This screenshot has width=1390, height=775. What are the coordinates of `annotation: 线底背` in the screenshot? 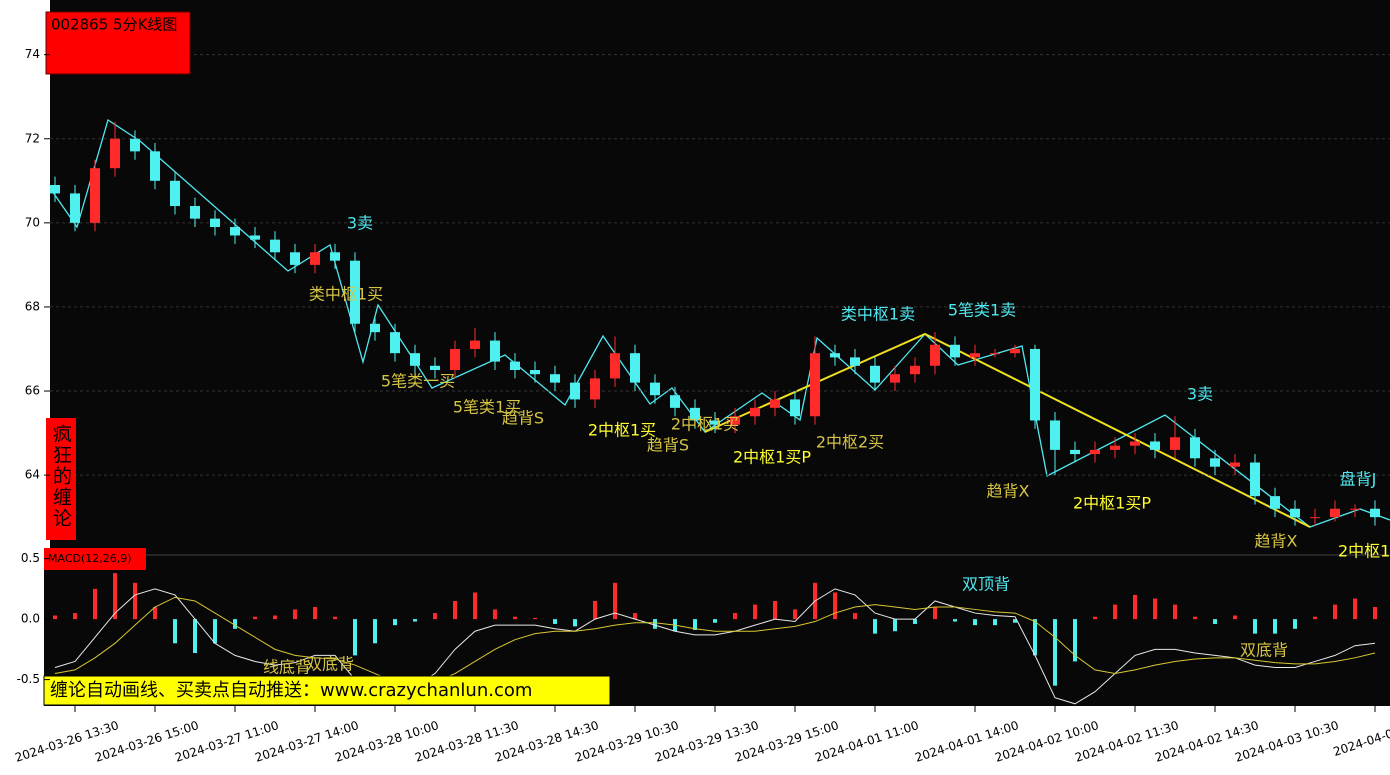 It's located at (287, 667).